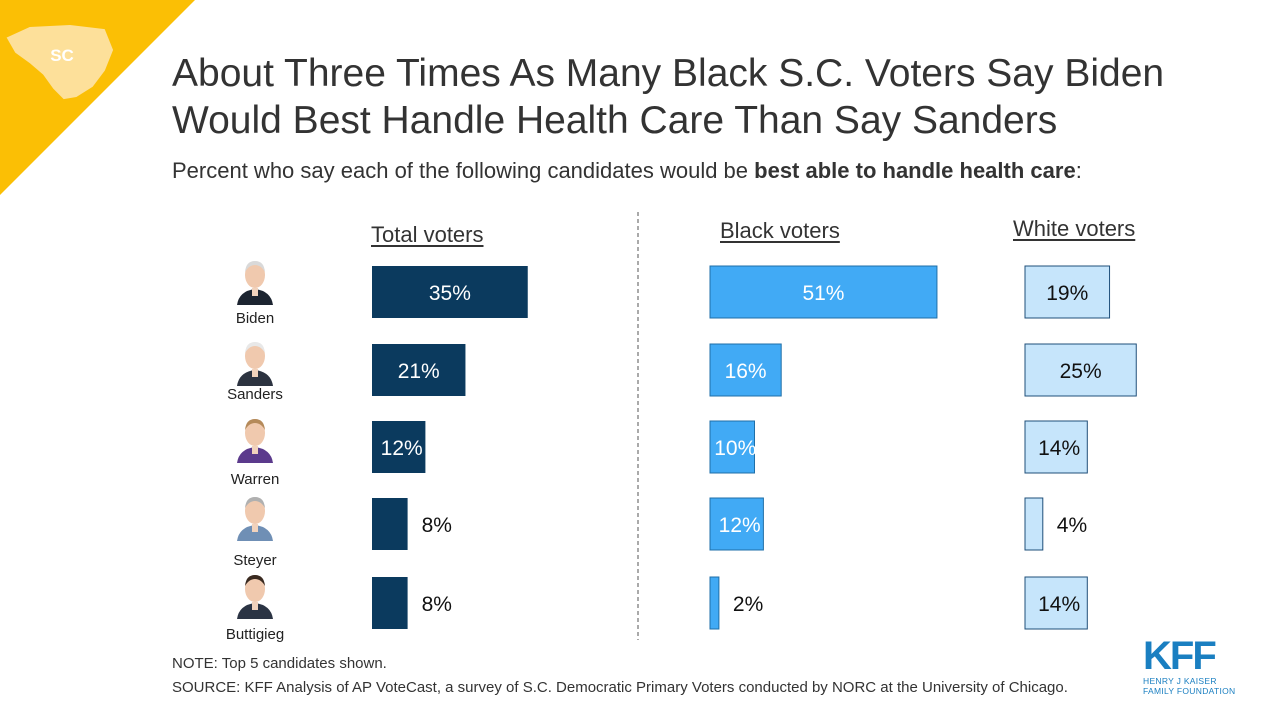 This screenshot has width=1280, height=720. I want to click on candidate-label-buttigieg: Buttigieg, so click(255, 634).